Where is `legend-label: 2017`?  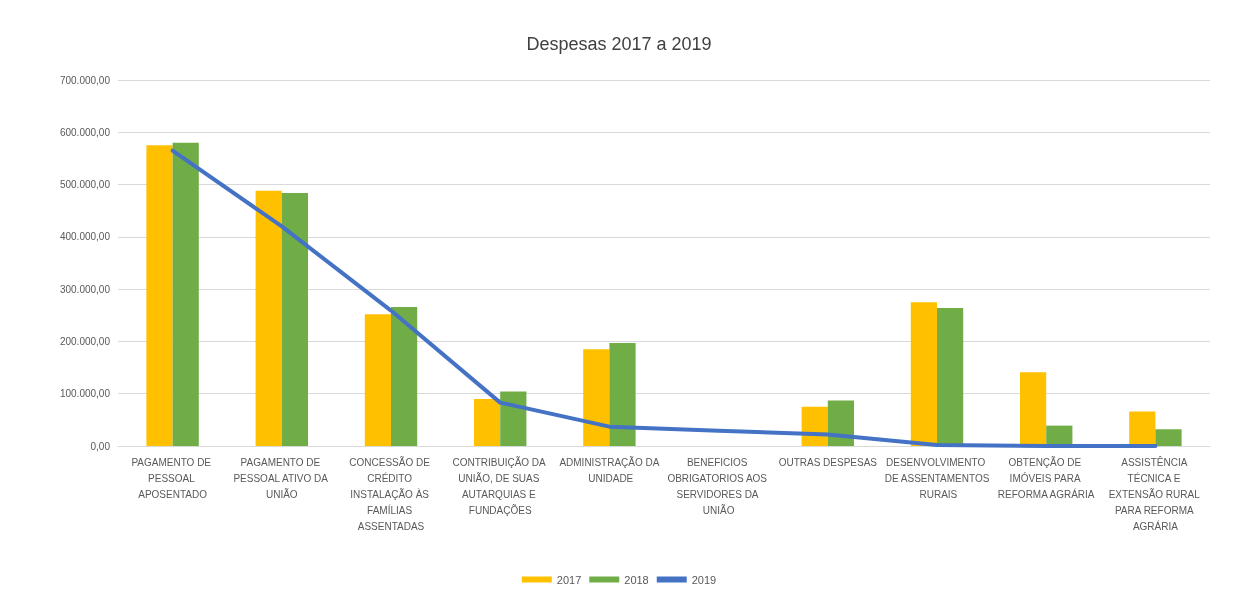
legend-label: 2017 is located at coordinates (569, 579).